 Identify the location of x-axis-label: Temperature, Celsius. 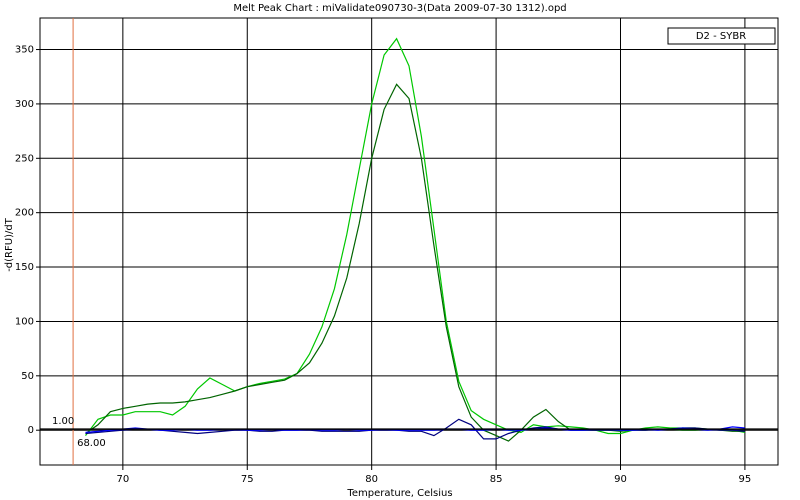
(399, 493).